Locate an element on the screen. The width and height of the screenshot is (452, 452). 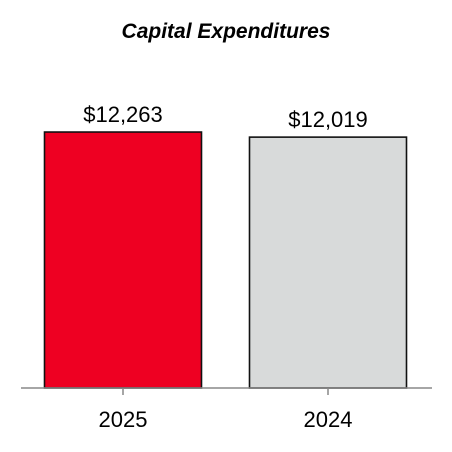
chart-title: Capital Expenditures is located at coordinates (226, 31).